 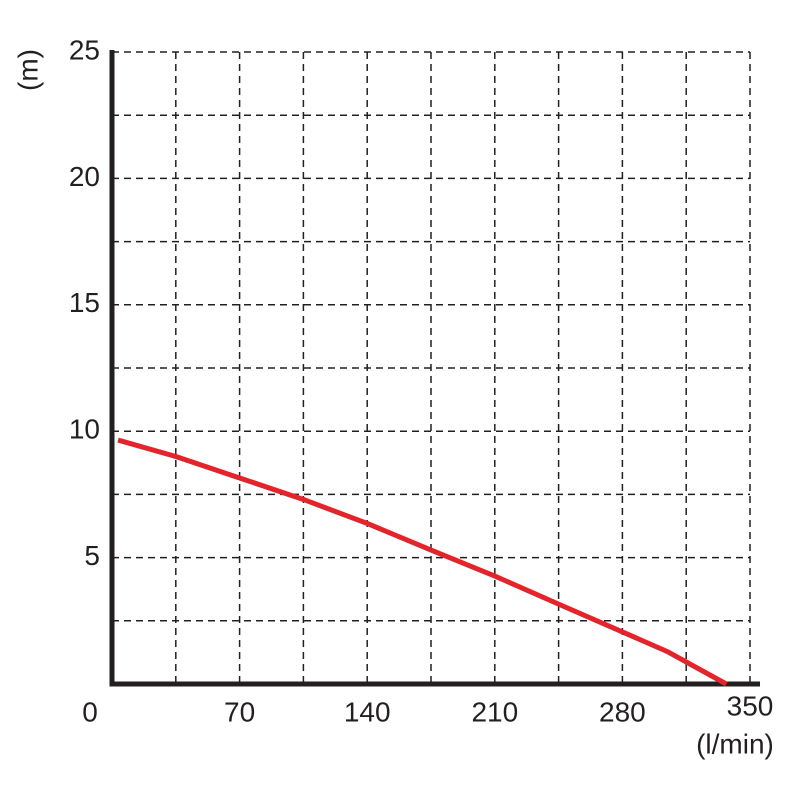 I want to click on y-tick-label: 0, so click(x=90, y=711).